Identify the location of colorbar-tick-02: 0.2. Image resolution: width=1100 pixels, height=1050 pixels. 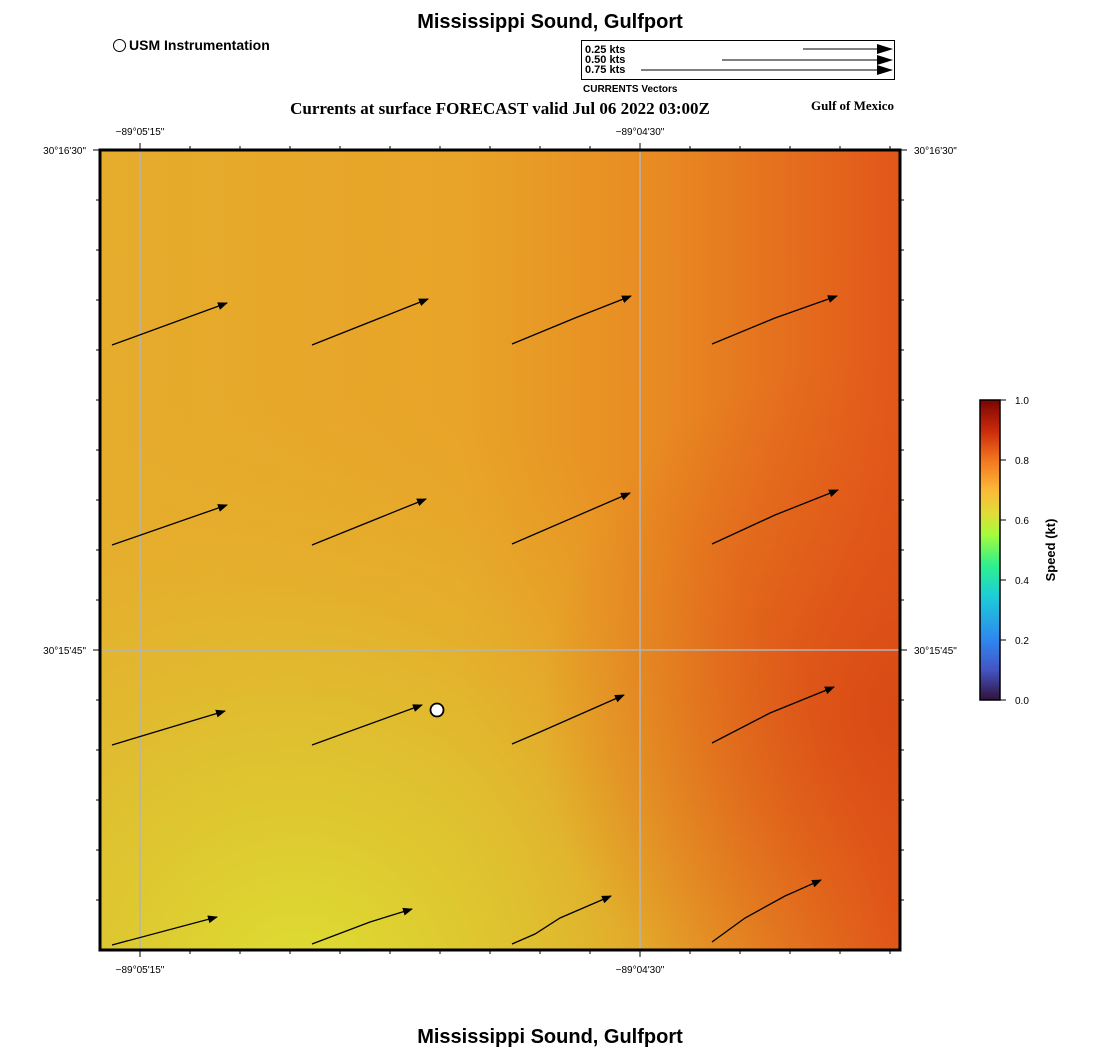
(1022, 641).